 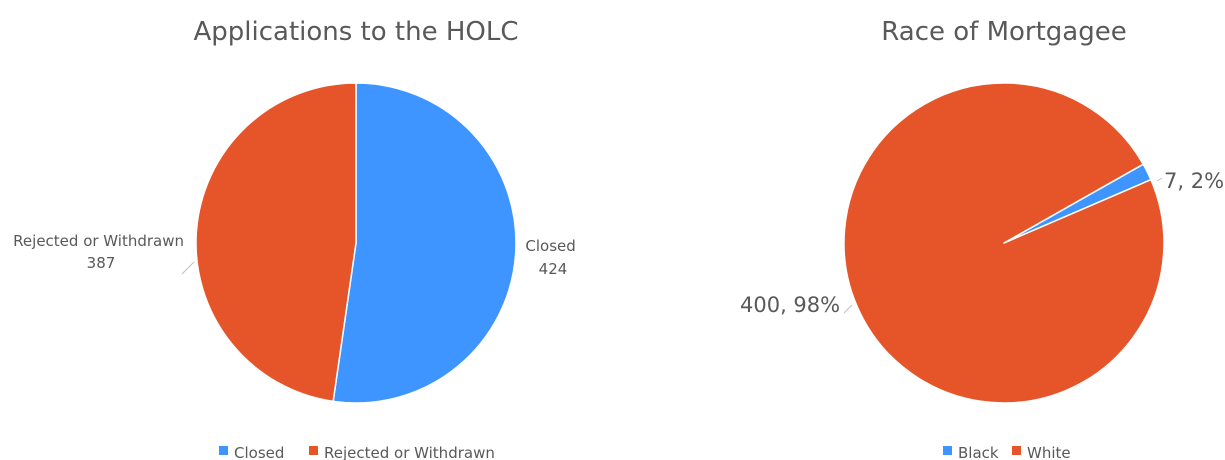 I want to click on legend-label-black: Black, so click(x=978, y=452).